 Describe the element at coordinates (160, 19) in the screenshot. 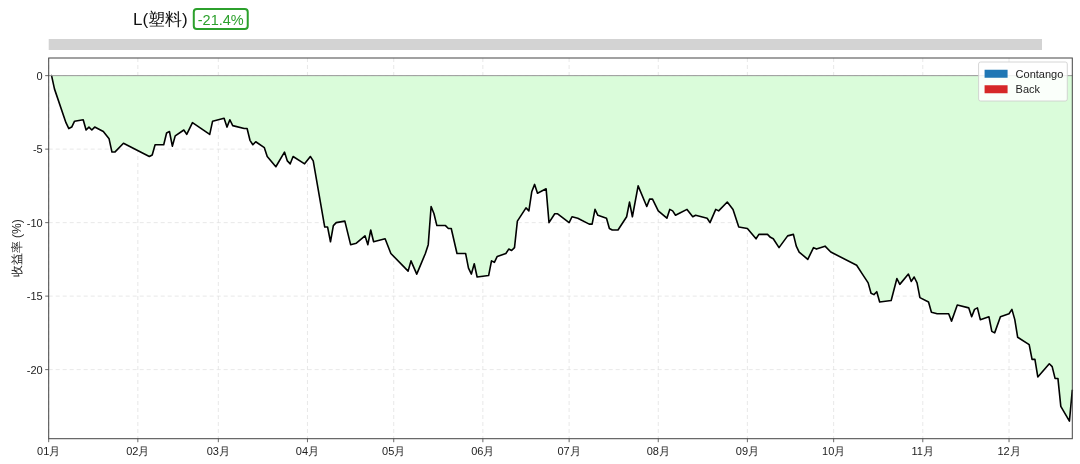

I see `chart-title: L(塑料)` at that location.